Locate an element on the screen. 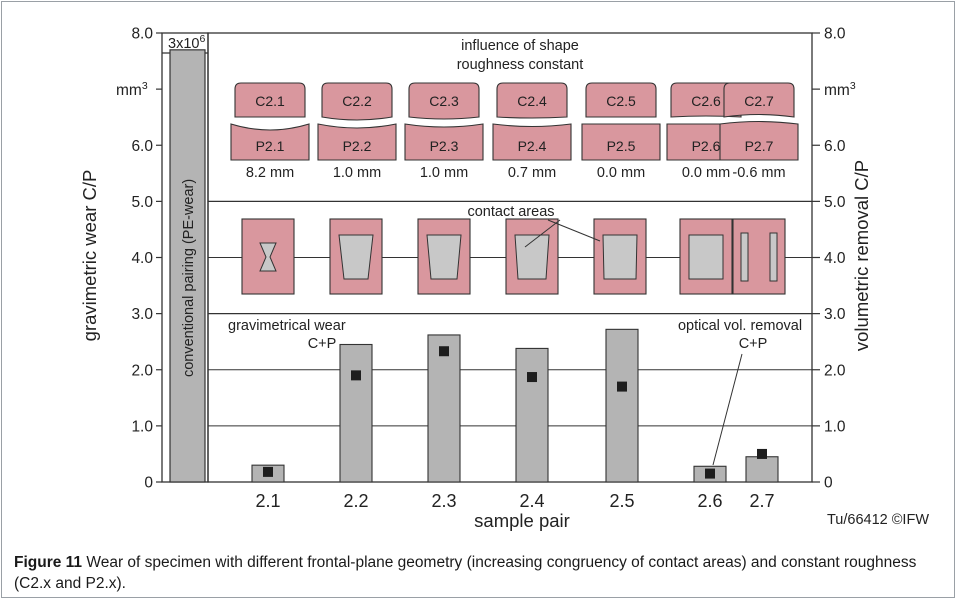  p-specimen-label: P2.2 is located at coordinates (357, 146).